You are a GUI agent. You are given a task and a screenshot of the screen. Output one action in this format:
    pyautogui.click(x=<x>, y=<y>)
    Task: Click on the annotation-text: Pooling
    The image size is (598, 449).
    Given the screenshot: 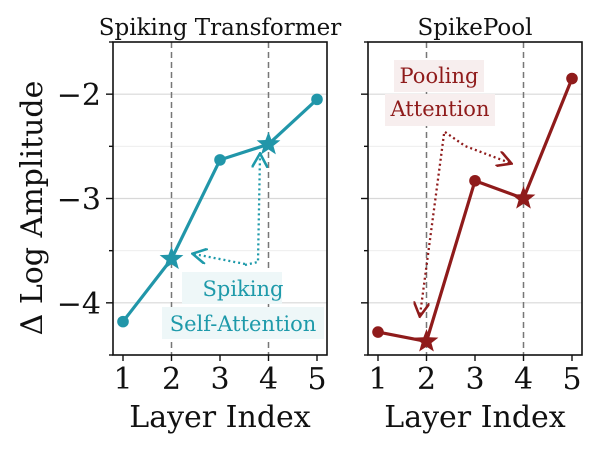 What is the action you would take?
    pyautogui.click(x=439, y=76)
    